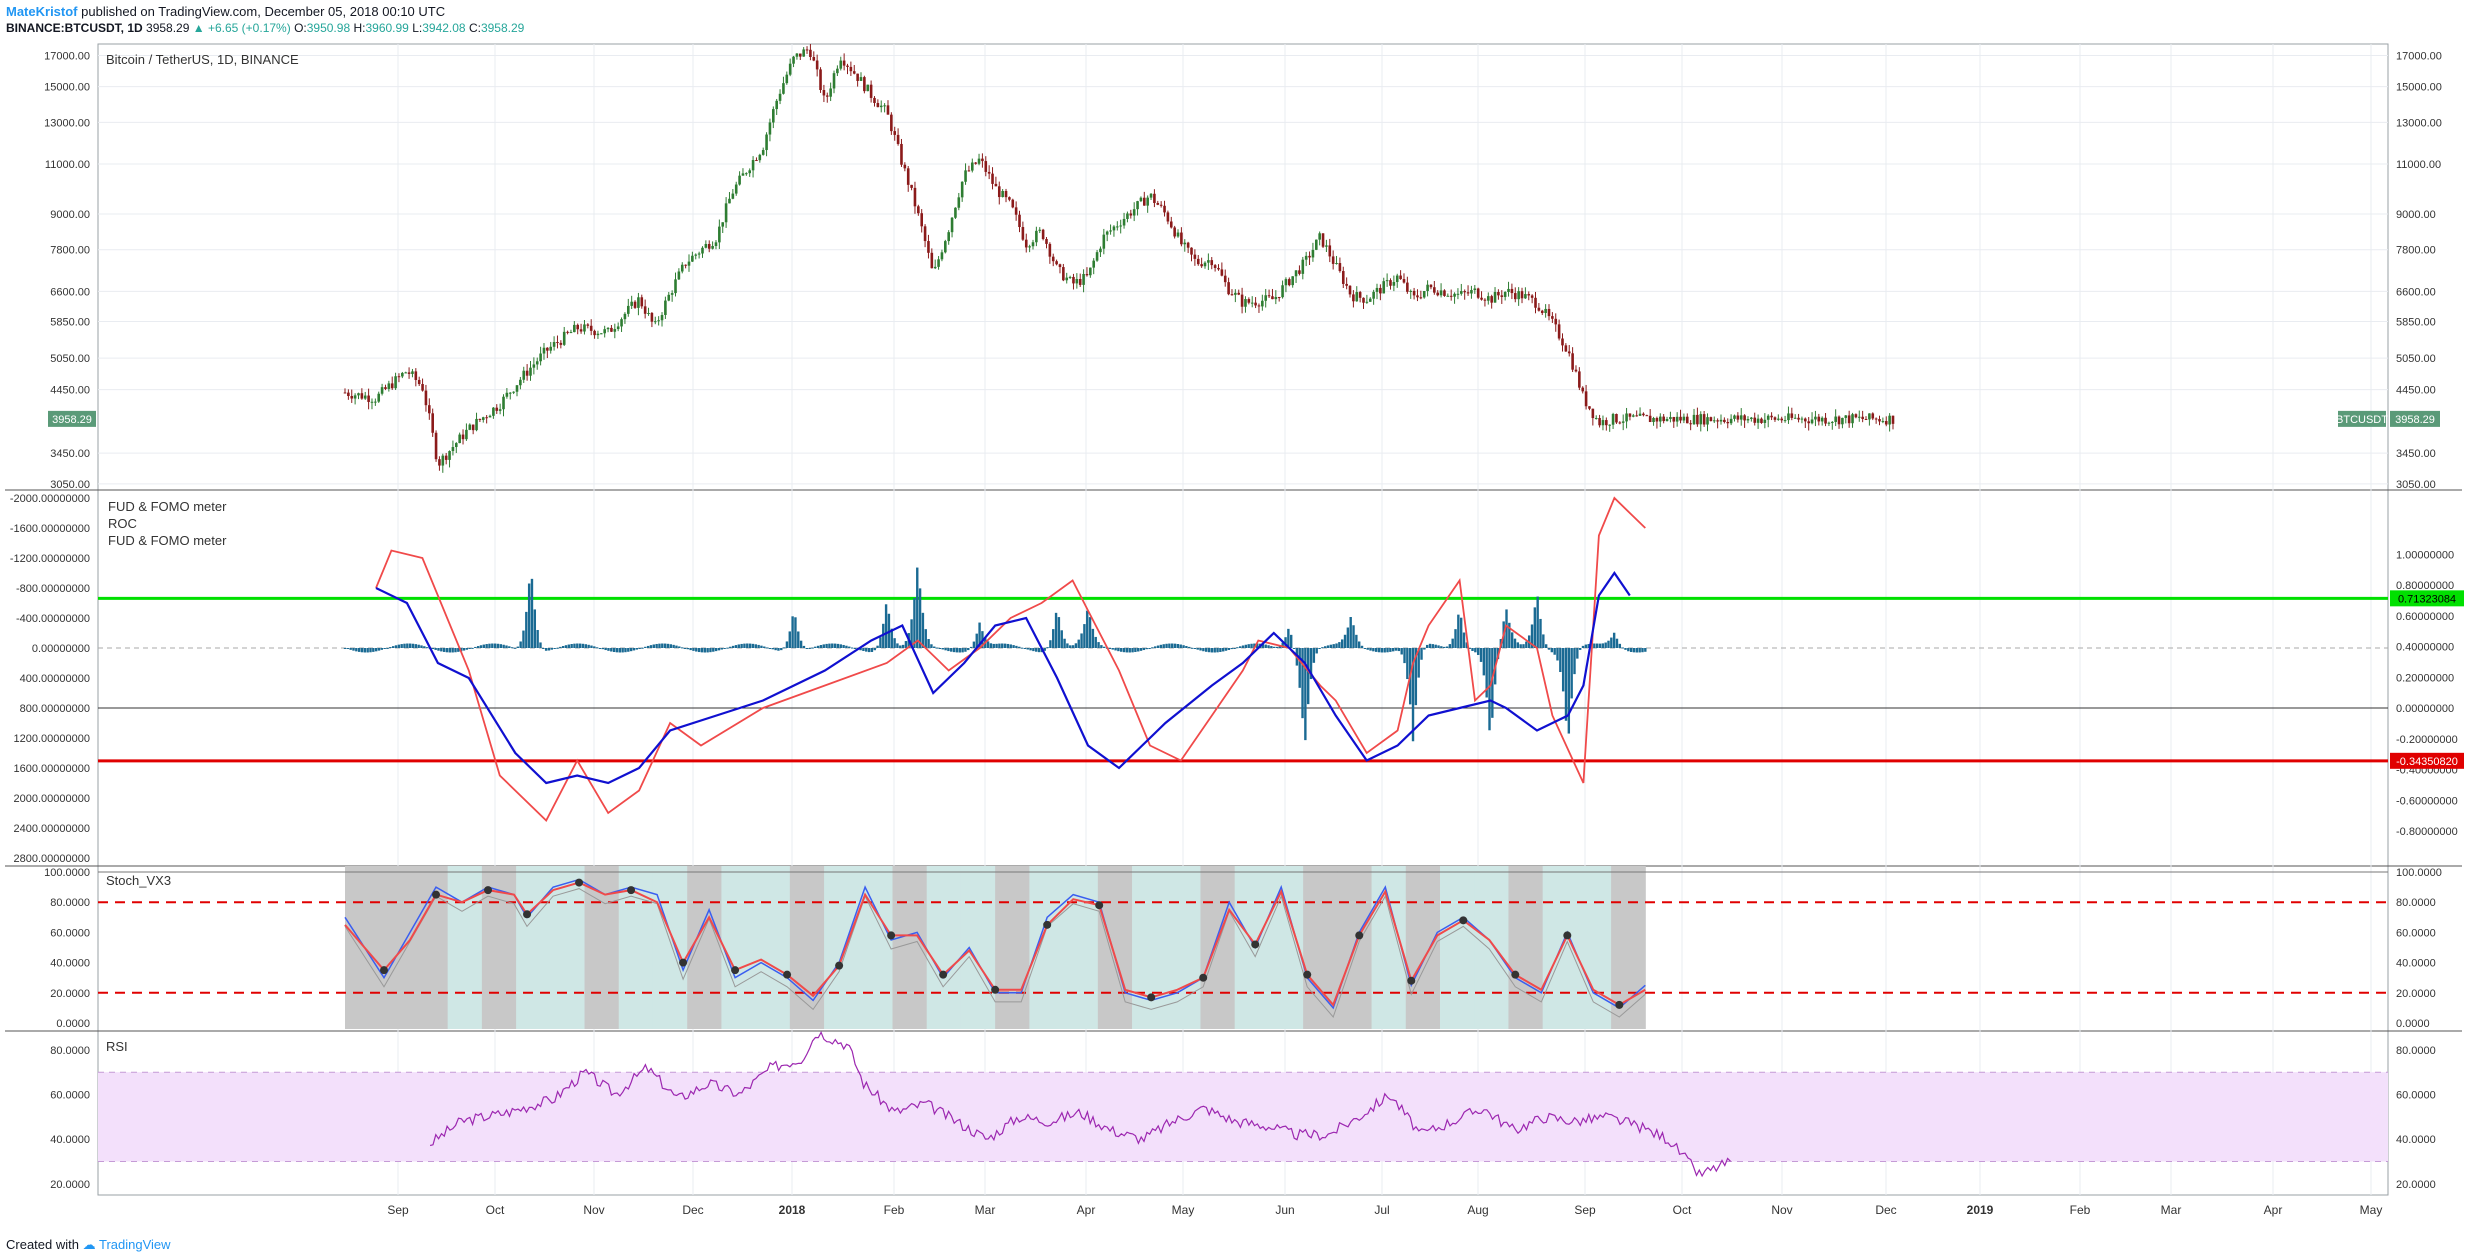 The width and height of the screenshot is (2468, 1259). Describe the element at coordinates (42, 11) in the screenshot. I see `author-link: MateKristof` at that location.